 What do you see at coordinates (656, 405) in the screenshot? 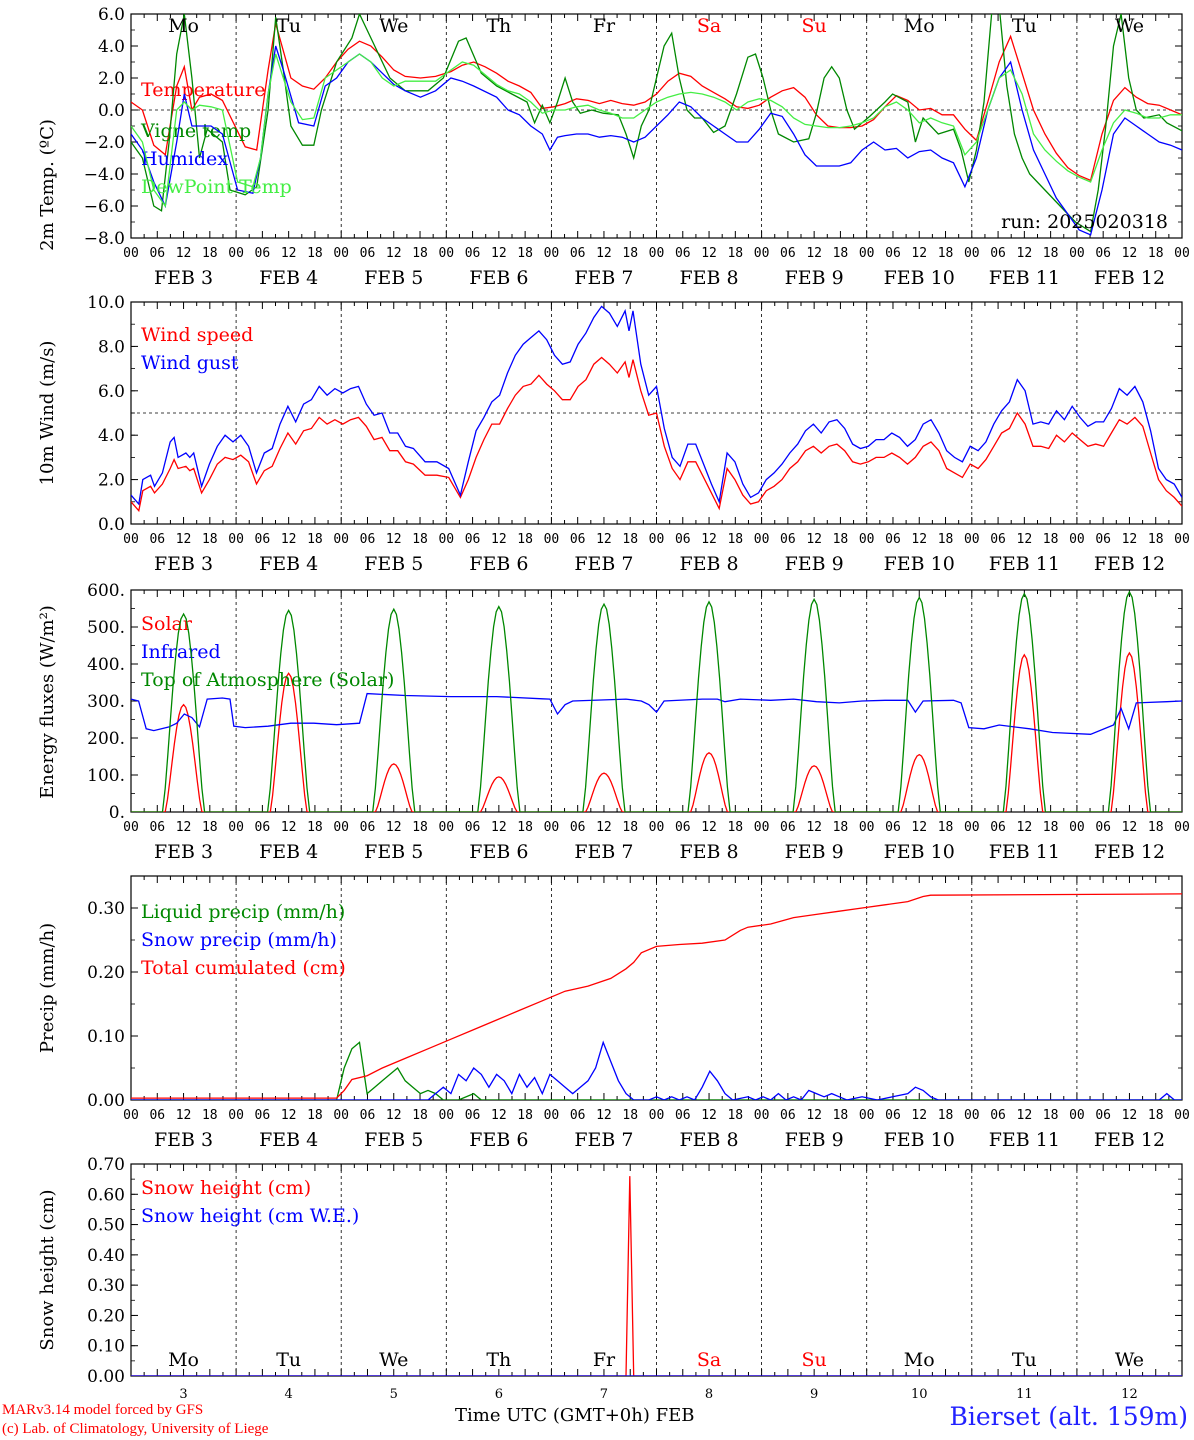
I see `series-line-wind-gust` at bounding box center [656, 405].